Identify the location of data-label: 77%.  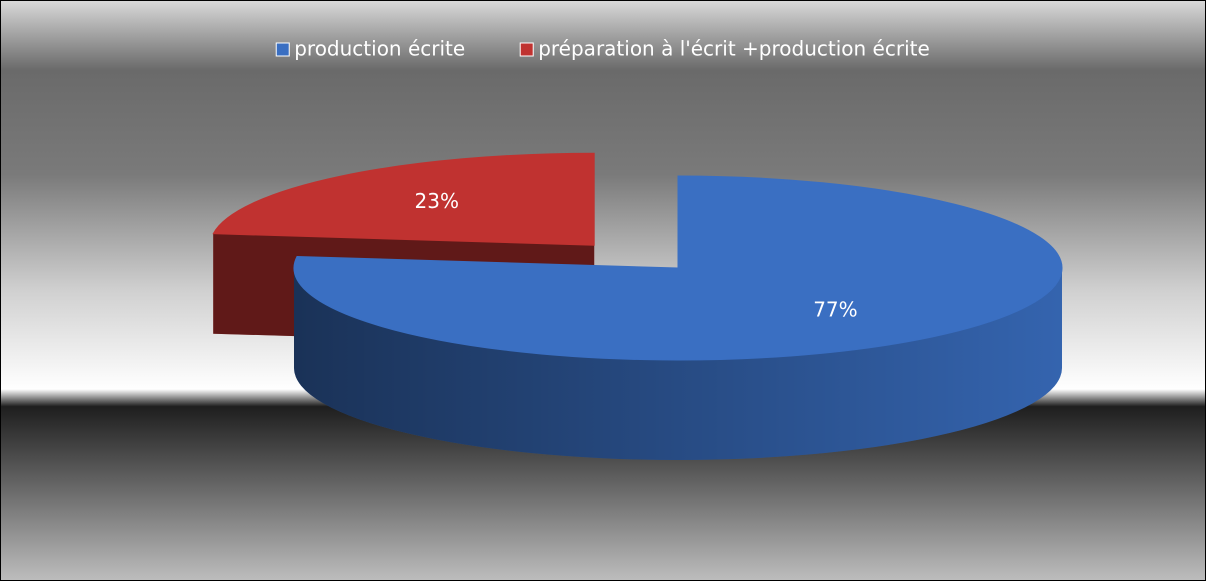
(835, 309).